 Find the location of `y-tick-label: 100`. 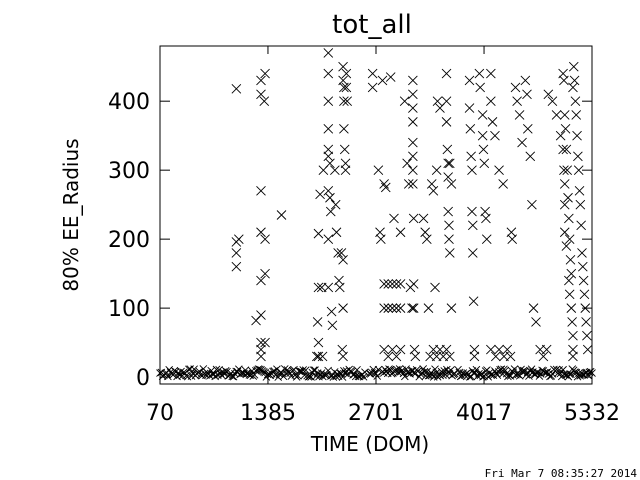

y-tick-label: 100 is located at coordinates (129, 309).